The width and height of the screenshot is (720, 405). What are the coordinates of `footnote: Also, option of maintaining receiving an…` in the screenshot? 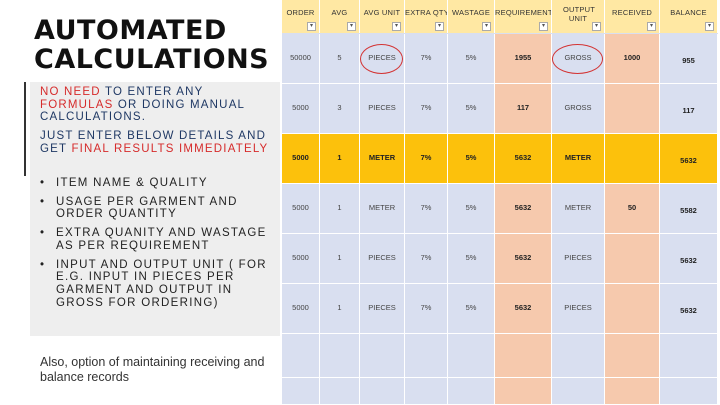 It's located at (152, 369).